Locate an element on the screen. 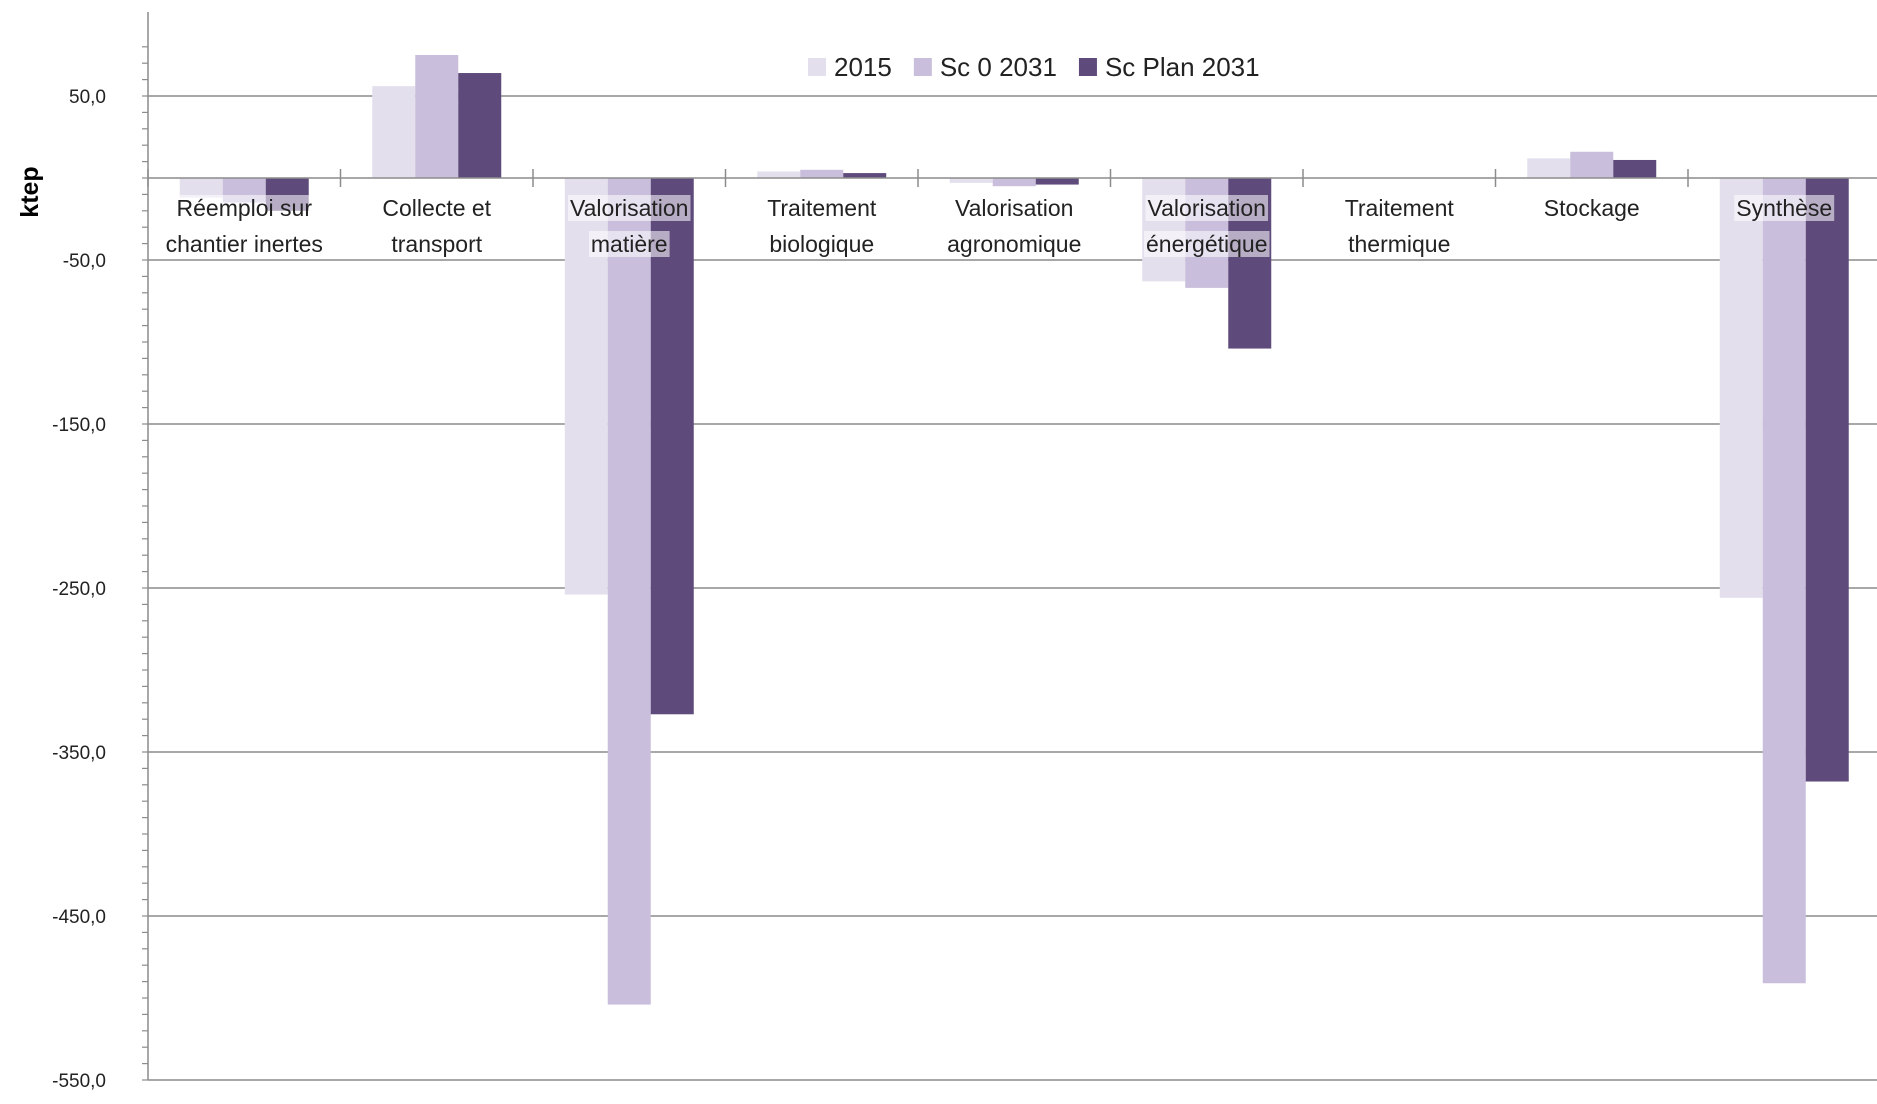 This screenshot has width=1877, height=1104. x-category-label: Synthèse is located at coordinates (1784, 208).